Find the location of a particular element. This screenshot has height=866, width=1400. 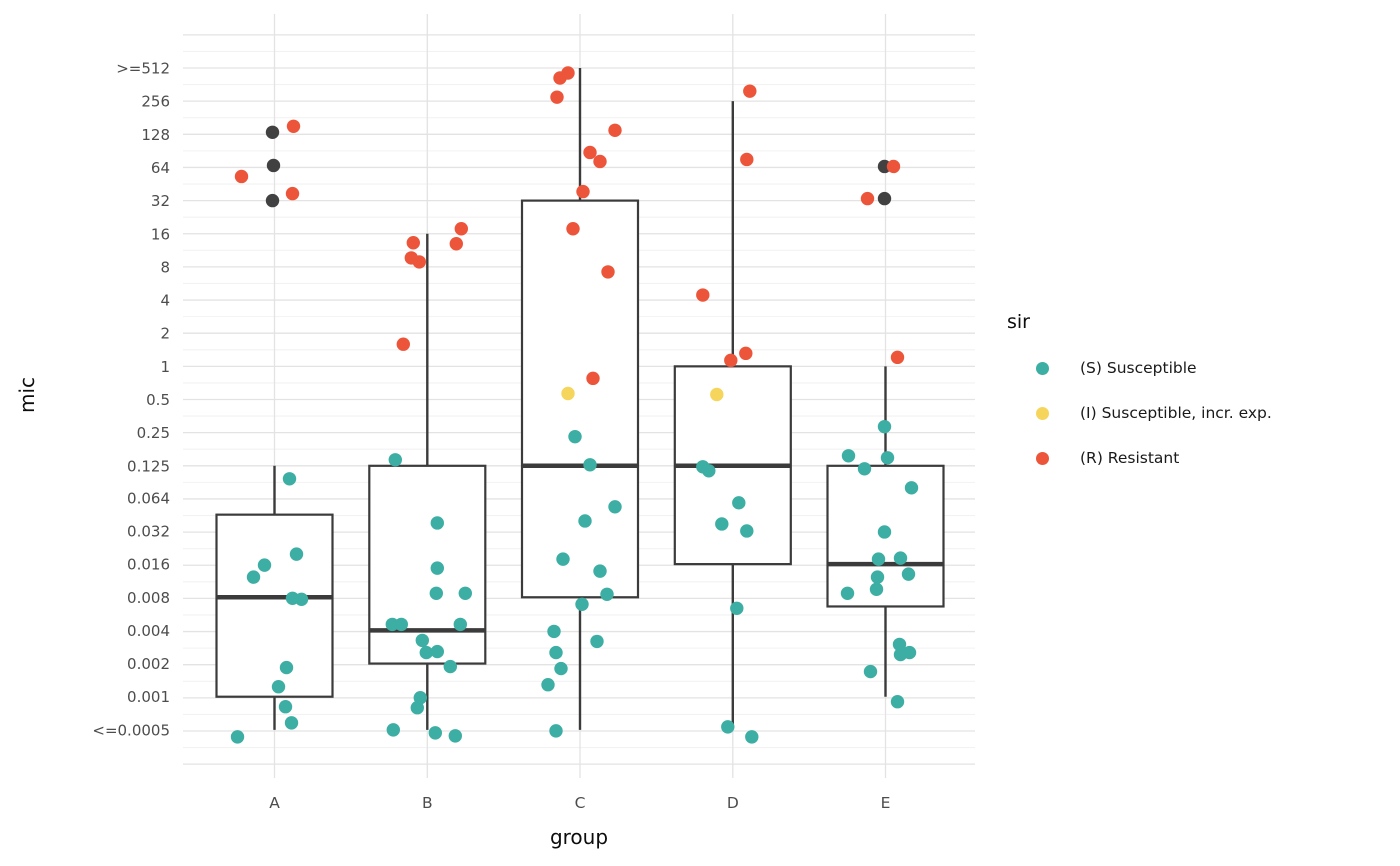

y-tick-label: 0.25 is located at coordinates (153, 433).